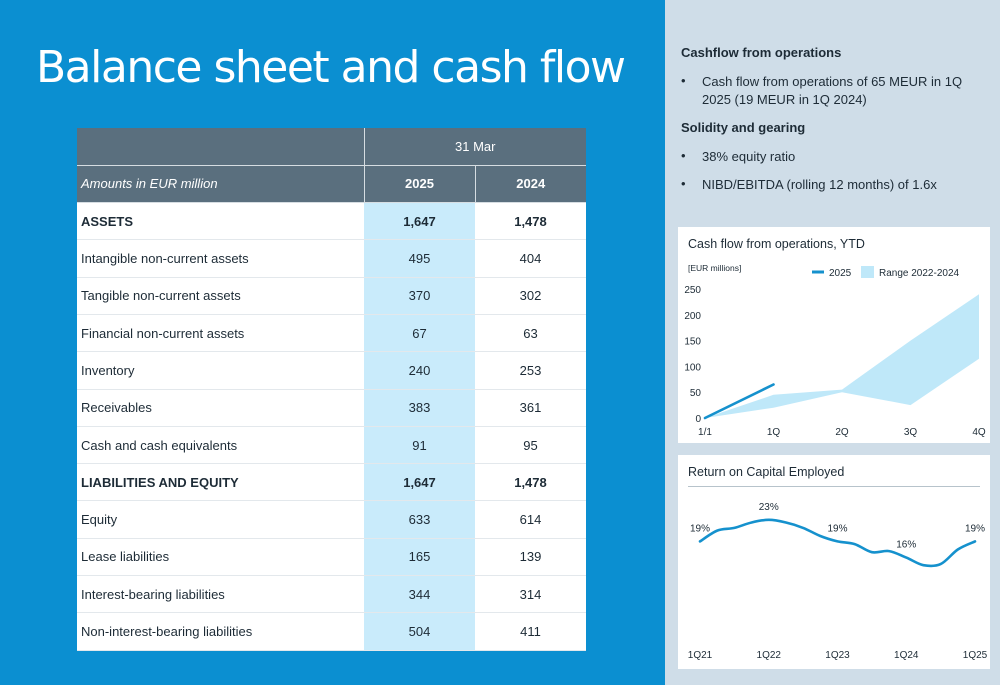 The height and width of the screenshot is (685, 1000). Describe the element at coordinates (692, 342) in the screenshot. I see `cashflow-y-tick: 150` at that location.